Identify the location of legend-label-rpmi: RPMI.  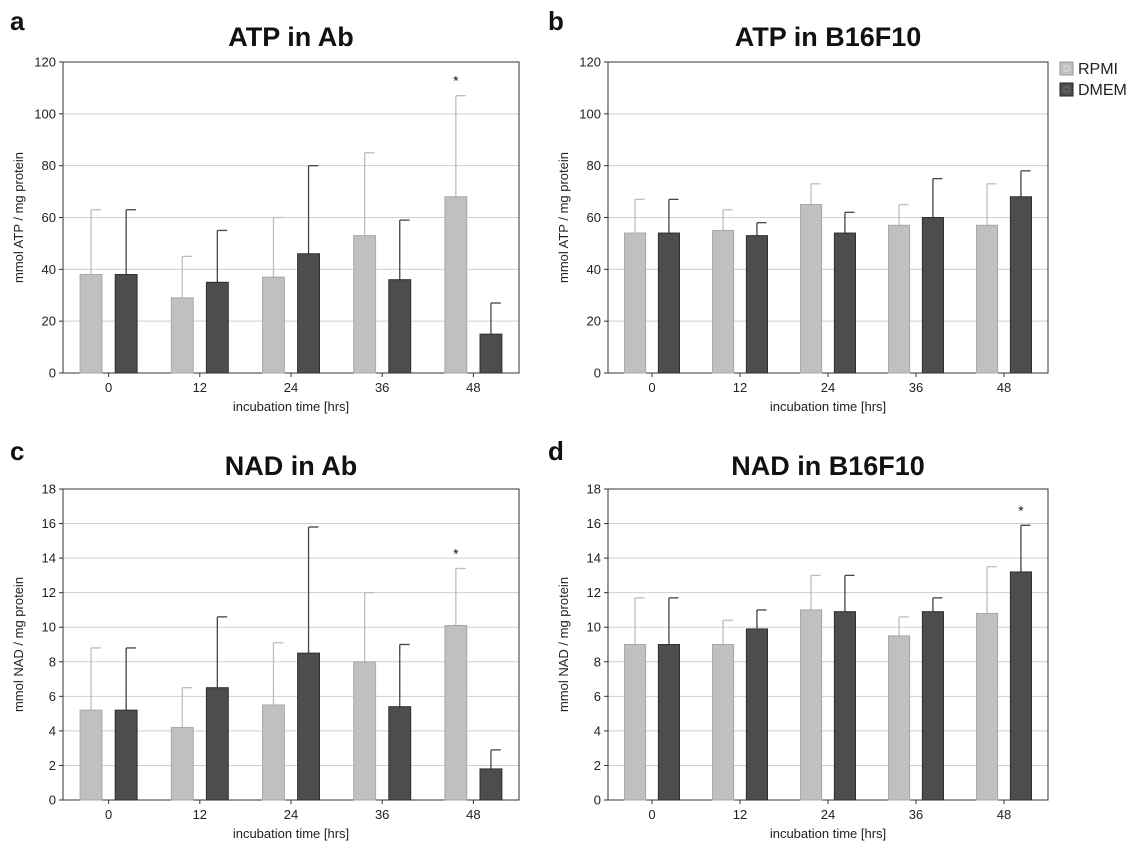
(1098, 69).